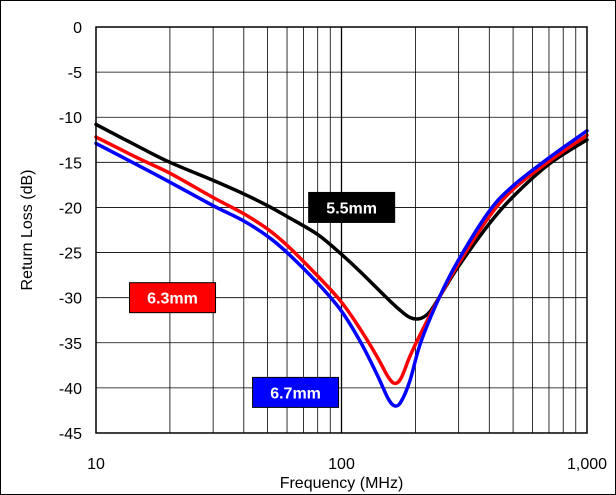 This screenshot has height=495, width=616. I want to click on x-tick-label: 1,000, so click(587, 464).